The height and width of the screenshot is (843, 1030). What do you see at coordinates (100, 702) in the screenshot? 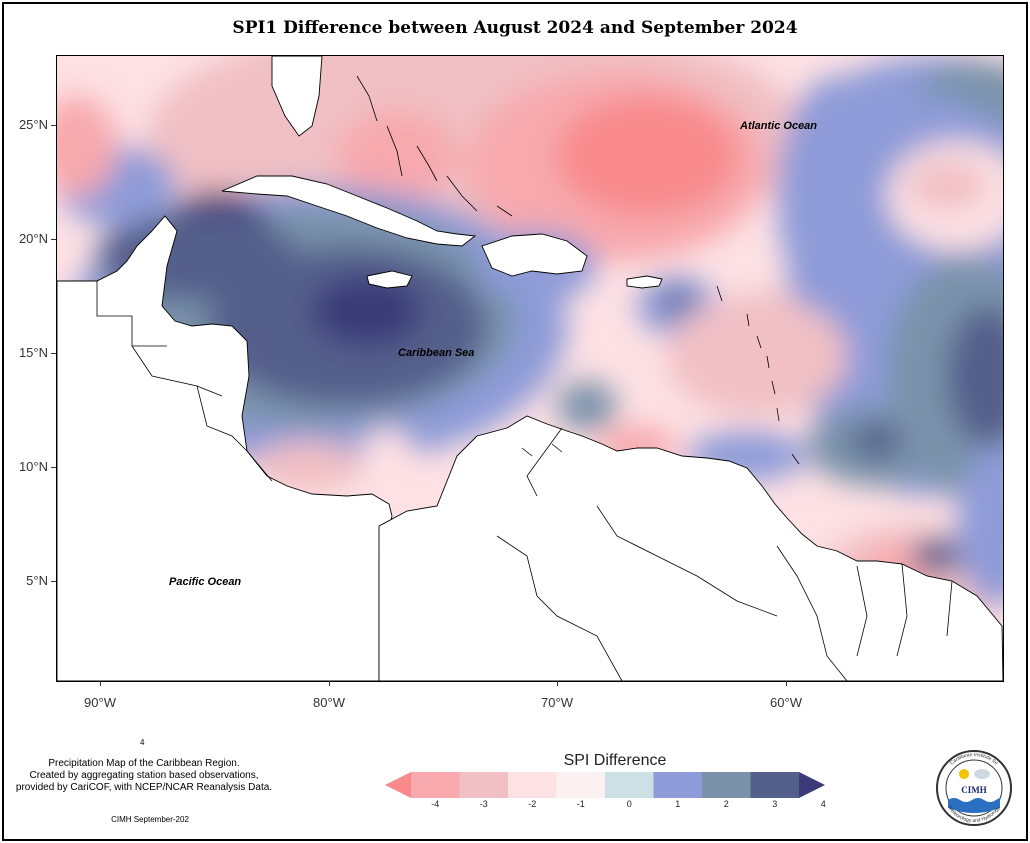
I see `x-tick-label-90w: 90°W` at bounding box center [100, 702].